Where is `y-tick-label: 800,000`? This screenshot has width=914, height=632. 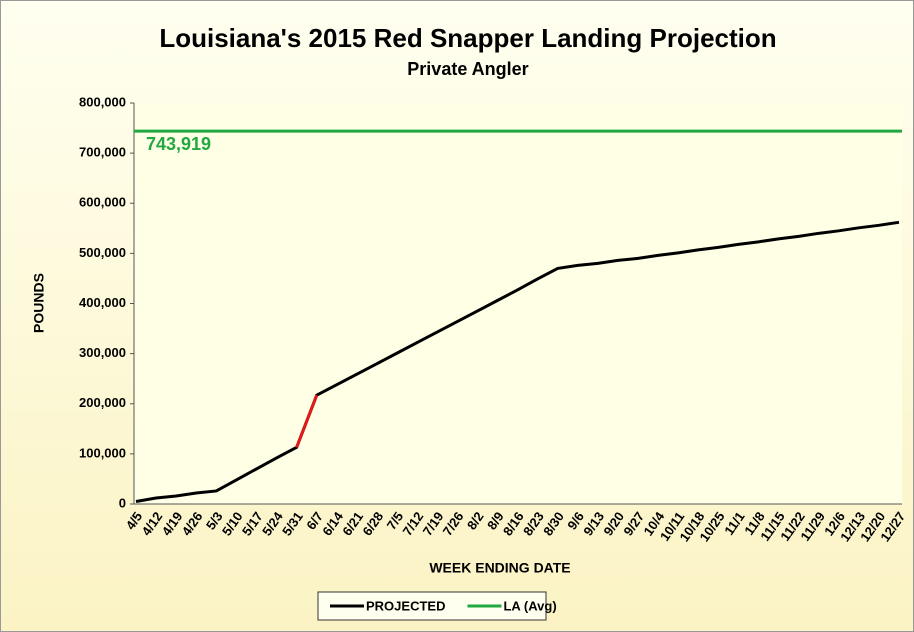
y-tick-label: 800,000 is located at coordinates (102, 101).